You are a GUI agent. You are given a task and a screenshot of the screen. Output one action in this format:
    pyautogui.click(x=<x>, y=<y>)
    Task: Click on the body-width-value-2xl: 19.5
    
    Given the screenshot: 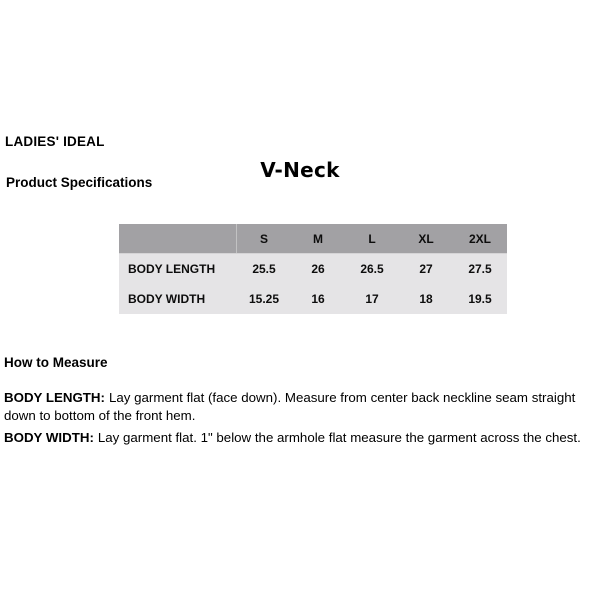 What is the action you would take?
    pyautogui.click(x=480, y=299)
    